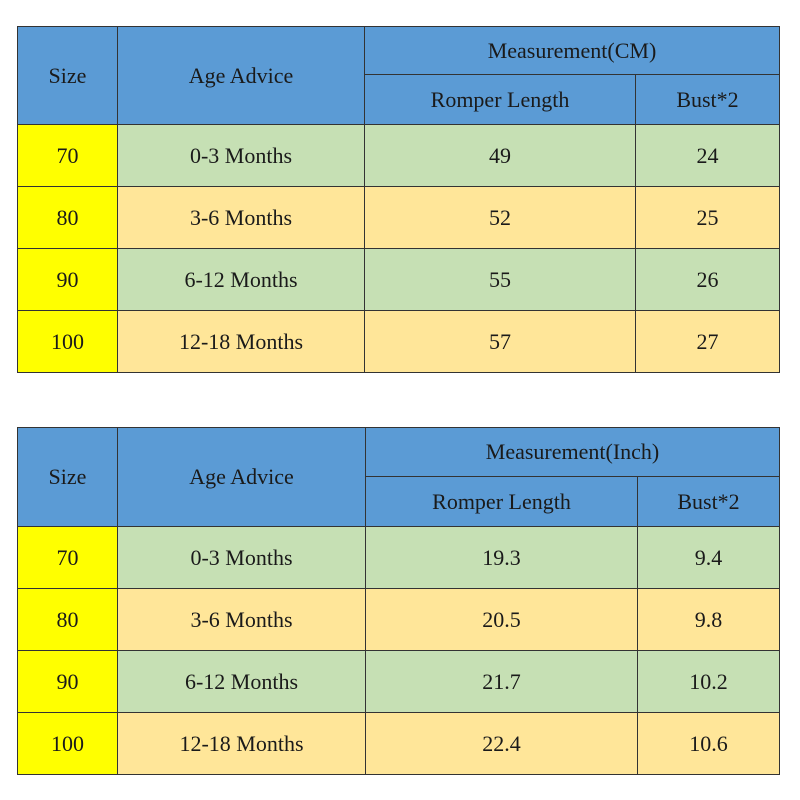  I want to click on length-cell: 57, so click(500, 341).